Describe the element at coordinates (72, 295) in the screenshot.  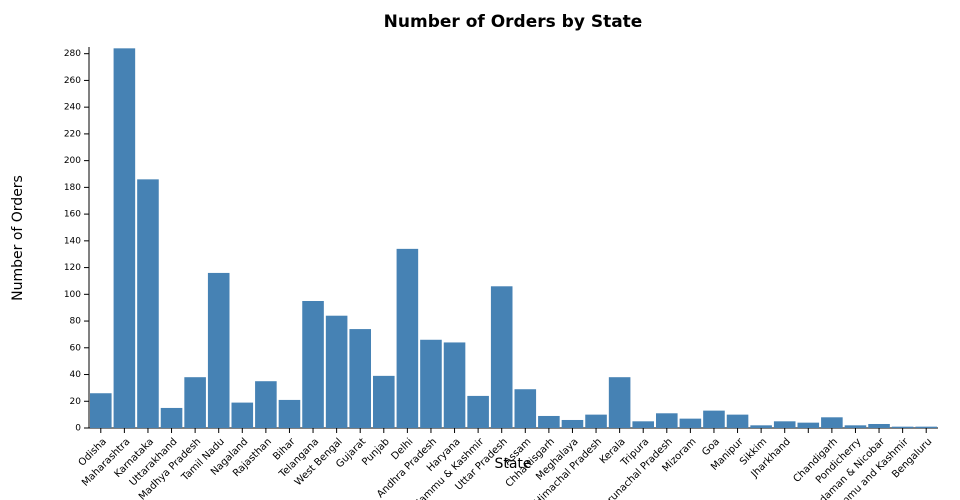
I see `y-tick-label: 100` at that location.